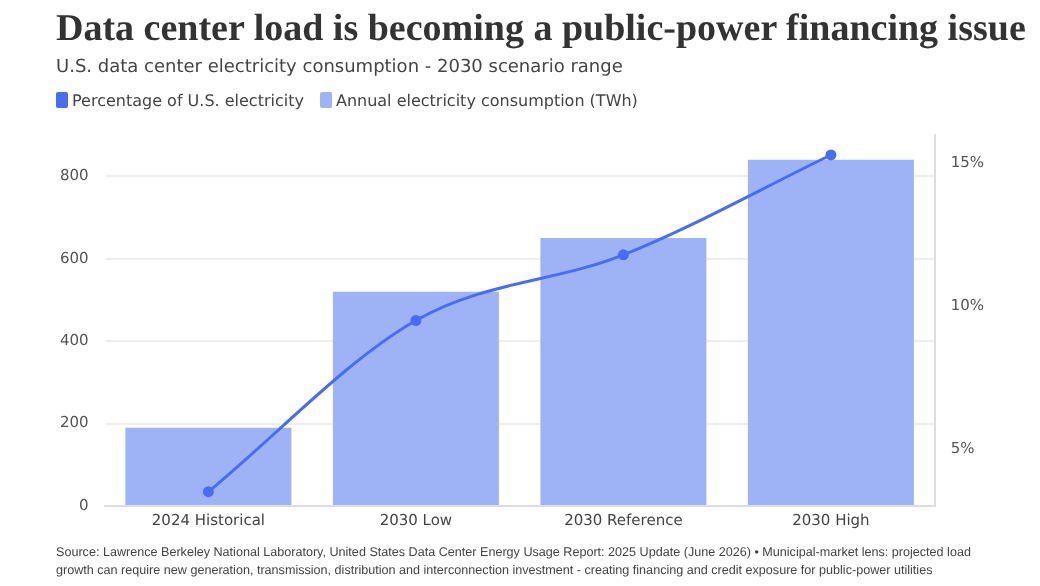  What do you see at coordinates (541, 30) in the screenshot?
I see `chart-title: Data center load is becoming a public-power financing issue` at bounding box center [541, 30].